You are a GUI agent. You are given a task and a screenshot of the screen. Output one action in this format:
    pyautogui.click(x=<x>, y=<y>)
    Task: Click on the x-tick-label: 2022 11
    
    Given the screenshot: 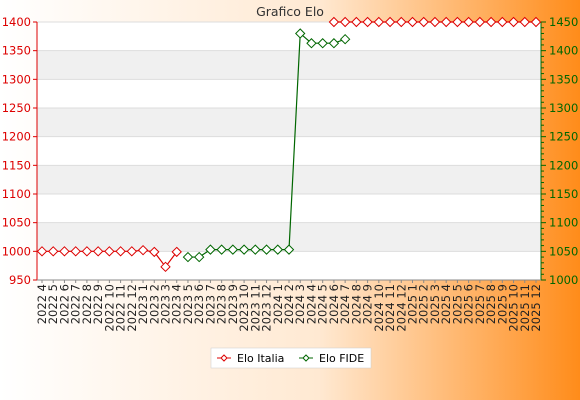 What is the action you would take?
    pyautogui.click(x=121, y=308)
    